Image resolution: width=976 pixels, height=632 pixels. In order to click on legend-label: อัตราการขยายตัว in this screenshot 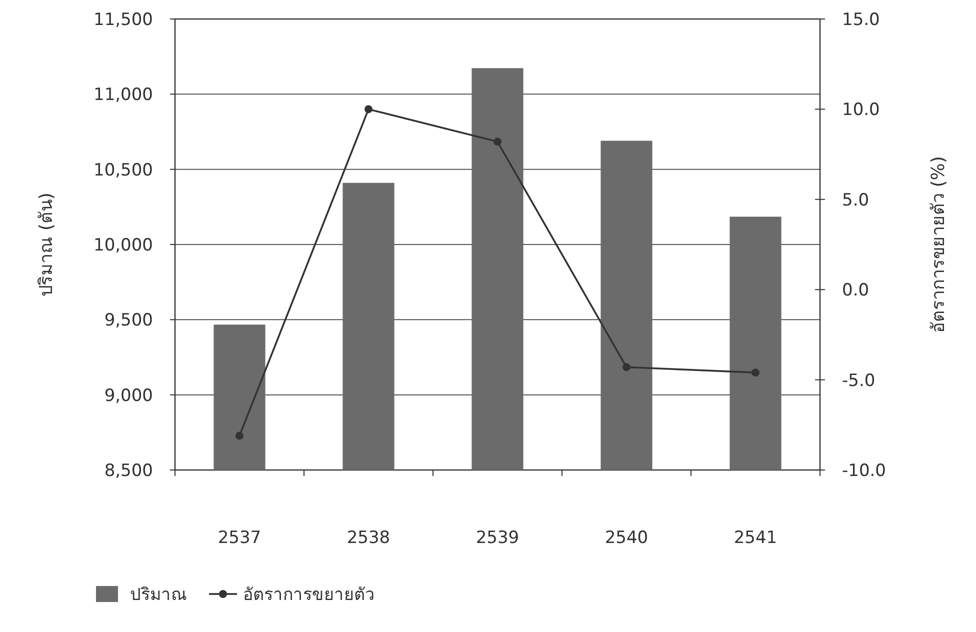, I will do `click(309, 595)`.